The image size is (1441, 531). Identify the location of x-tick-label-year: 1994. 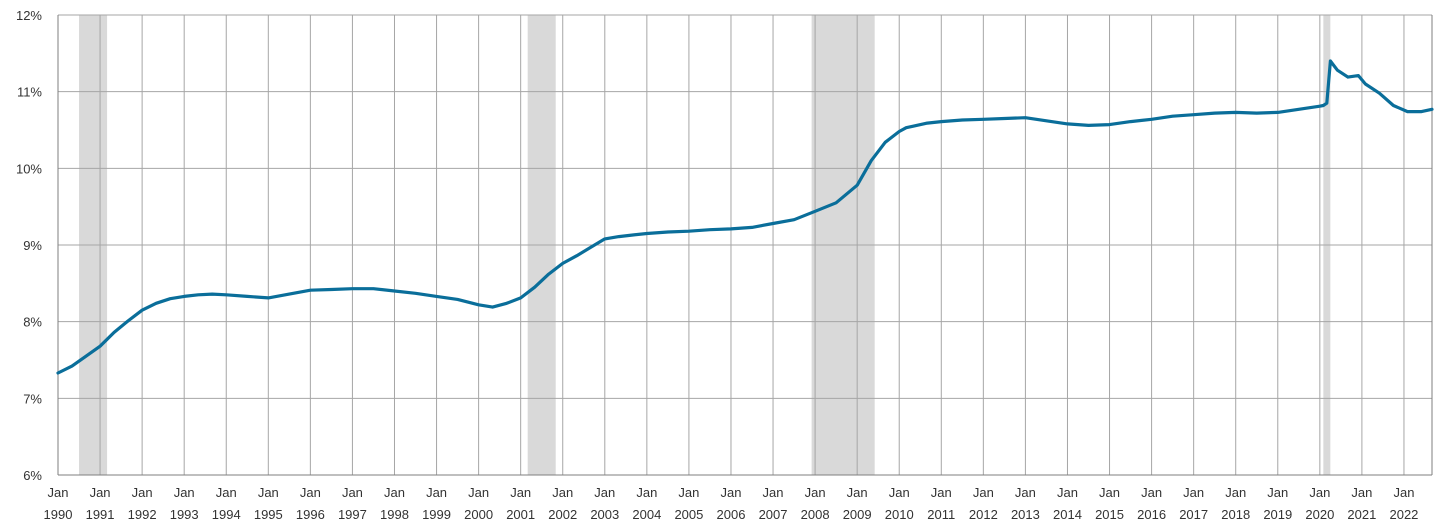
(226, 514).